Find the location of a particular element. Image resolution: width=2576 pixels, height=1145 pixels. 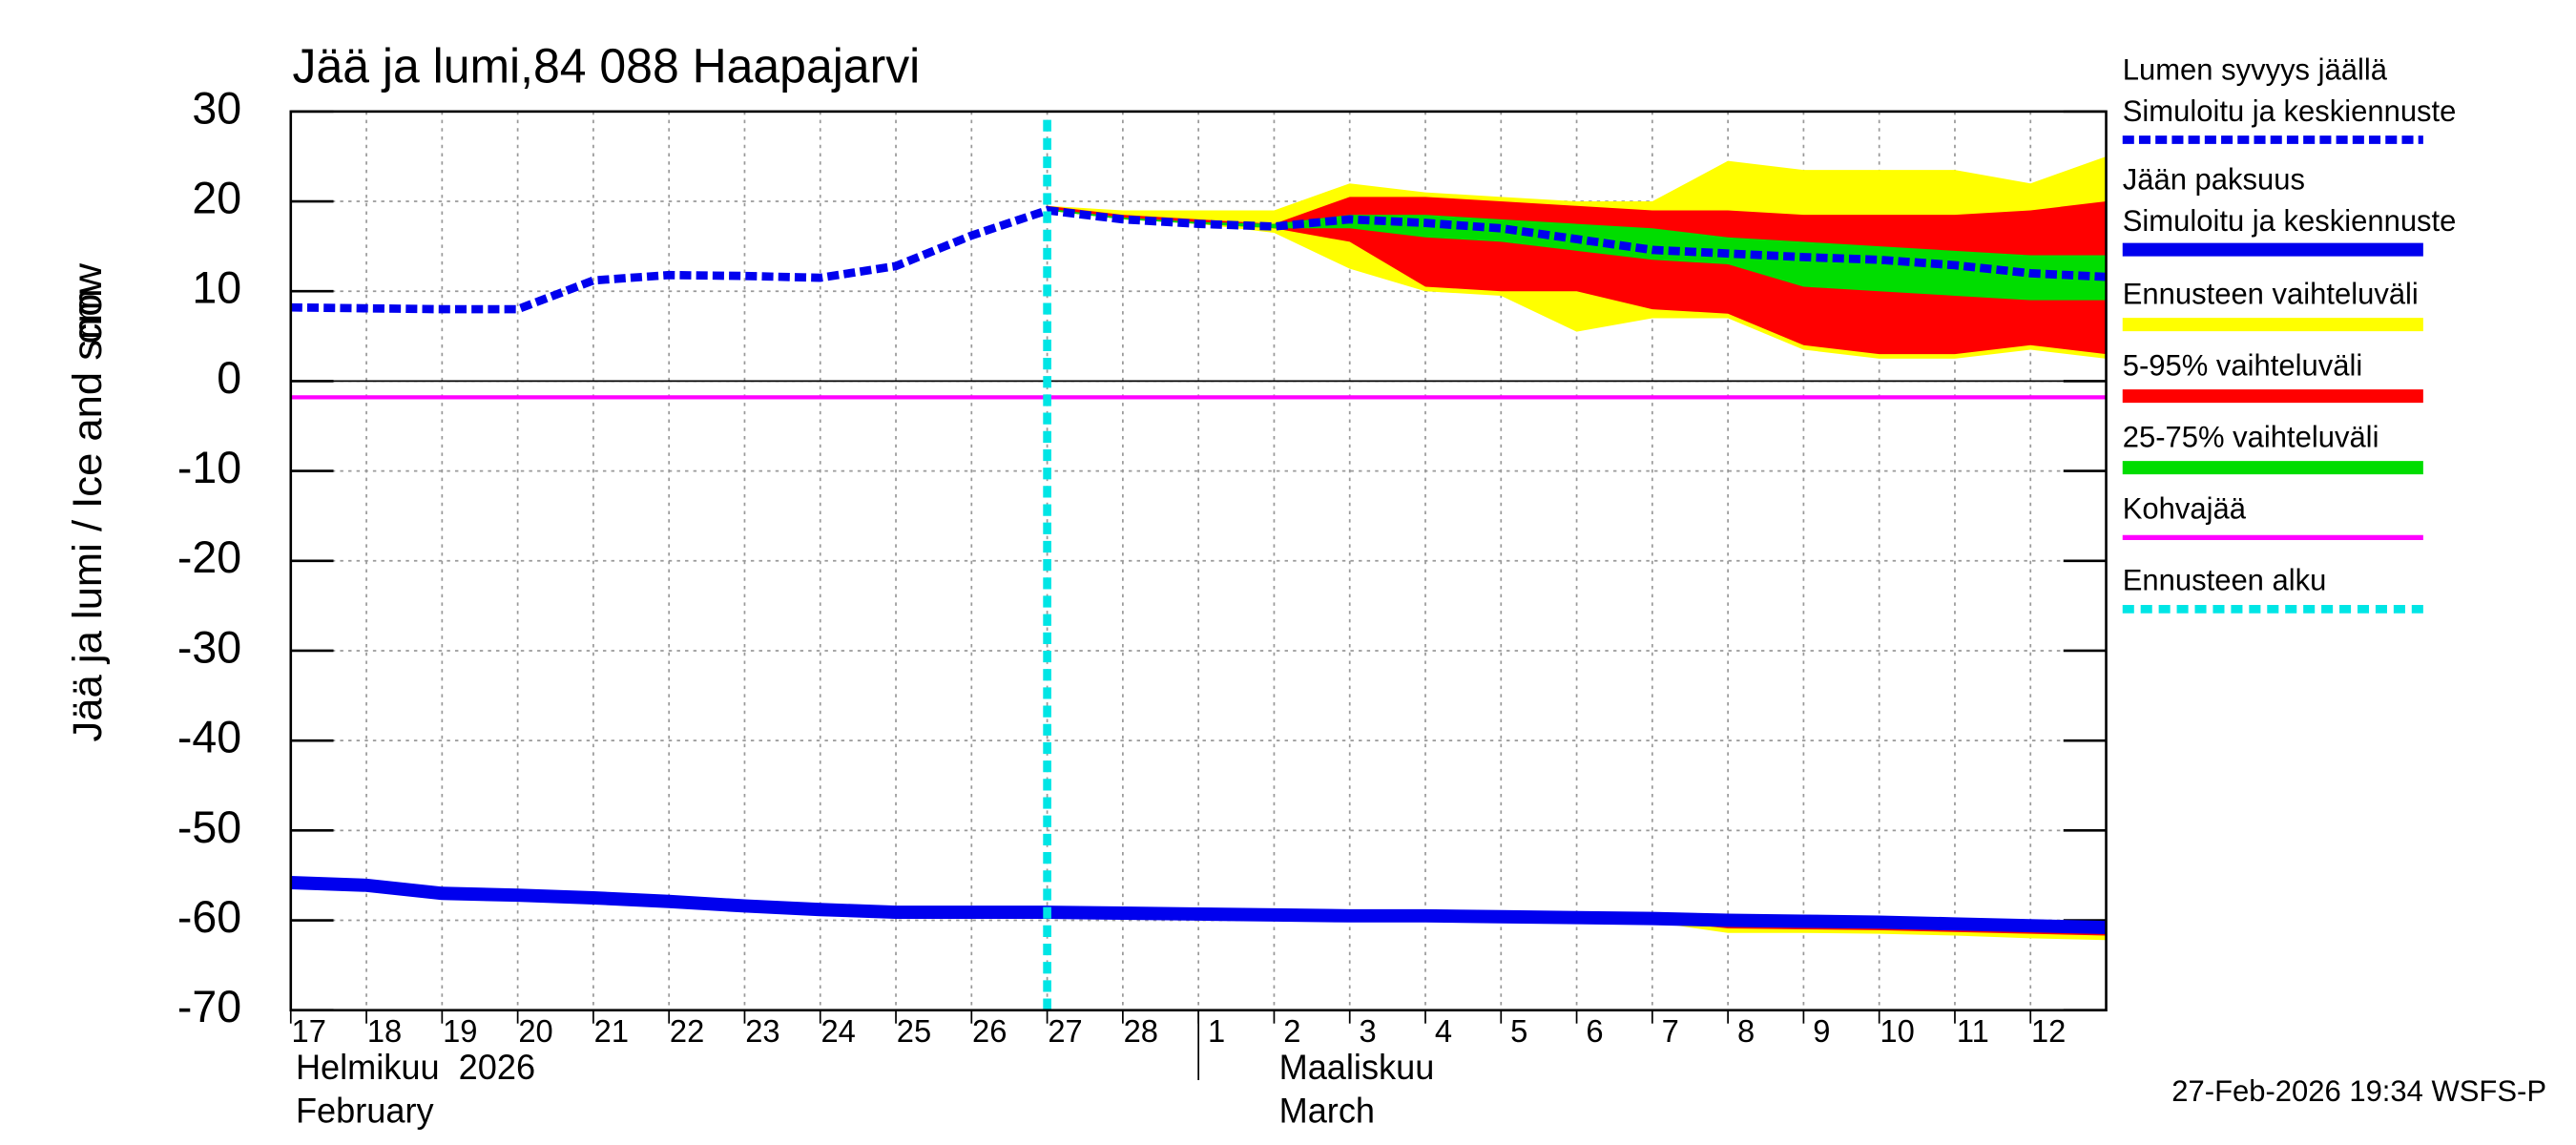

x-tick-label: 18 is located at coordinates (384, 1031).